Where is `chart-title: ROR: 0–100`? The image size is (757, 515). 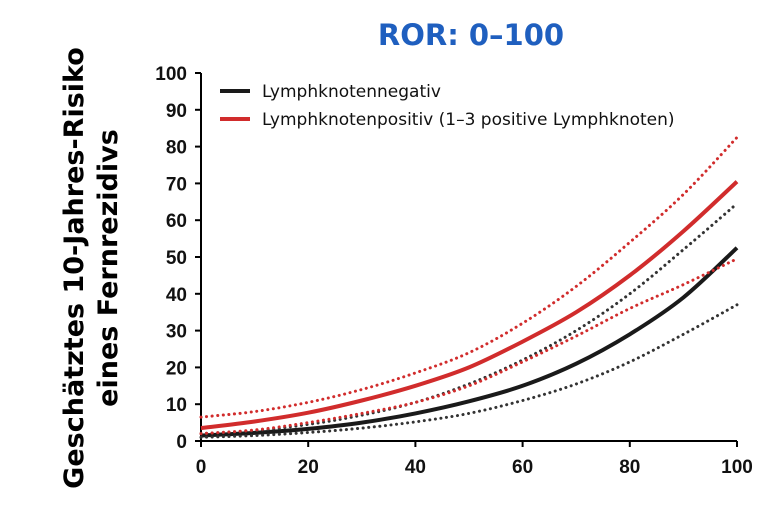
chart-title: ROR: 0–100 is located at coordinates (471, 35).